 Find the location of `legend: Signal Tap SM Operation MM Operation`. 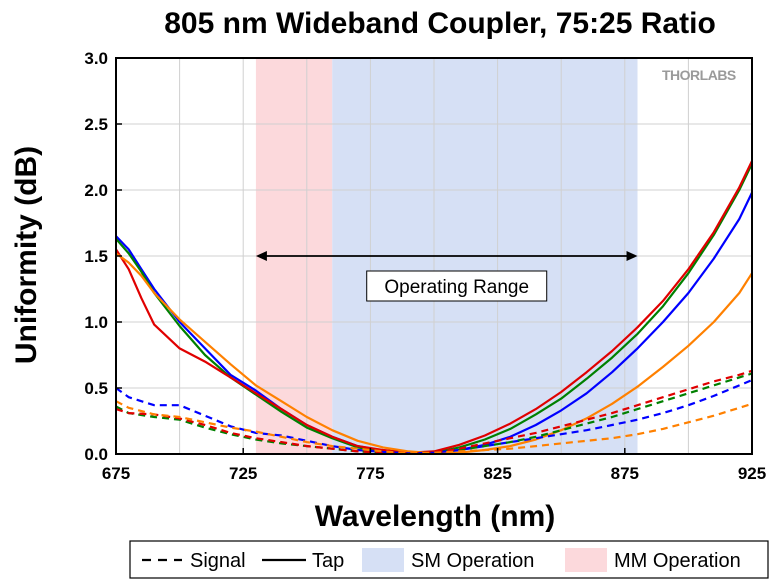

legend: Signal Tap SM Operation MM Operation is located at coordinates (449, 559).